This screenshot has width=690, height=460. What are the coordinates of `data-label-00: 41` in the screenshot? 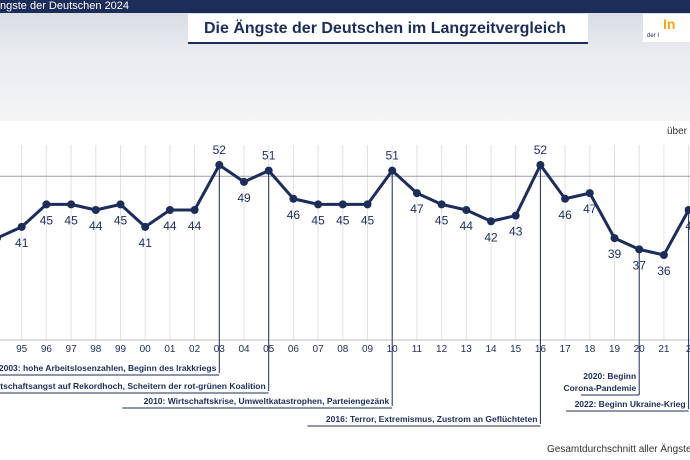 It's located at (146, 243).